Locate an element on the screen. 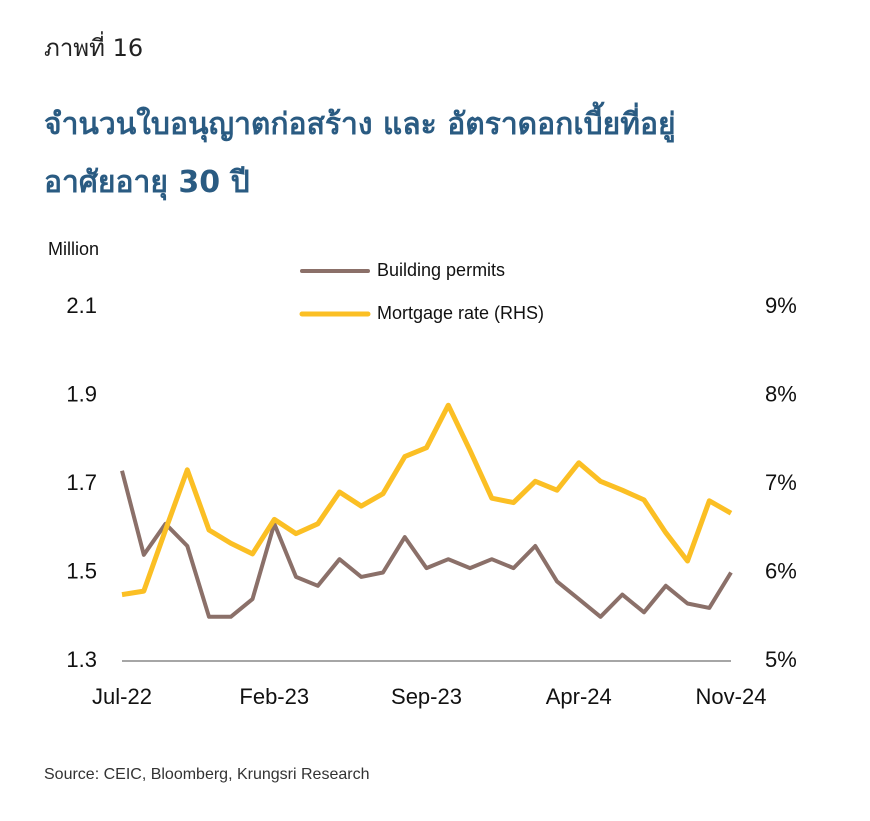 This screenshot has width=870, height=821. title-line: อาศัยอายุ 30 ปี is located at coordinates (147, 182).